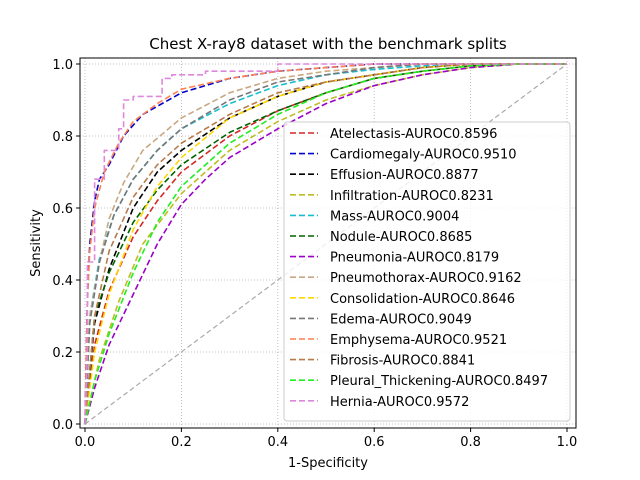 The width and height of the screenshot is (640, 480). Describe the element at coordinates (412, 196) in the screenshot. I see `legend-label: Infiltration-AUROC0.8231` at that location.